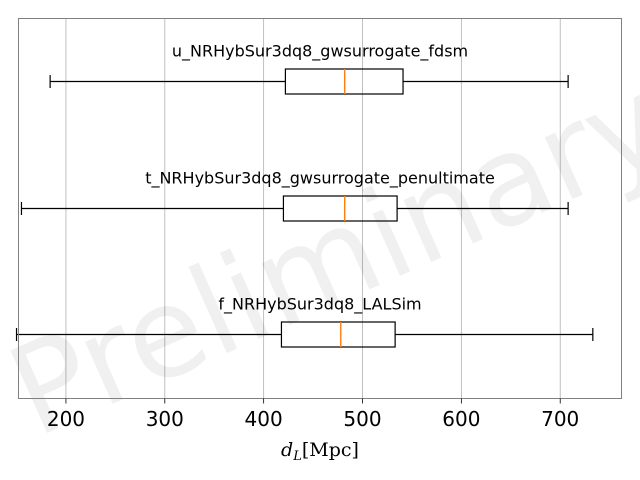 The image size is (640, 480). Describe the element at coordinates (264, 419) in the screenshot. I see `x-tick-label: 400` at that location.